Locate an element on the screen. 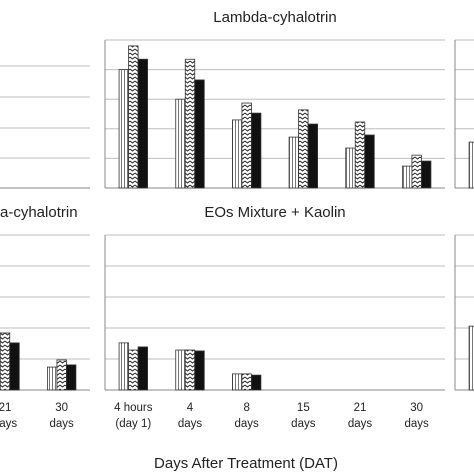 The height and width of the screenshot is (474, 474). cropped-panel is located at coordinates (45, 127).